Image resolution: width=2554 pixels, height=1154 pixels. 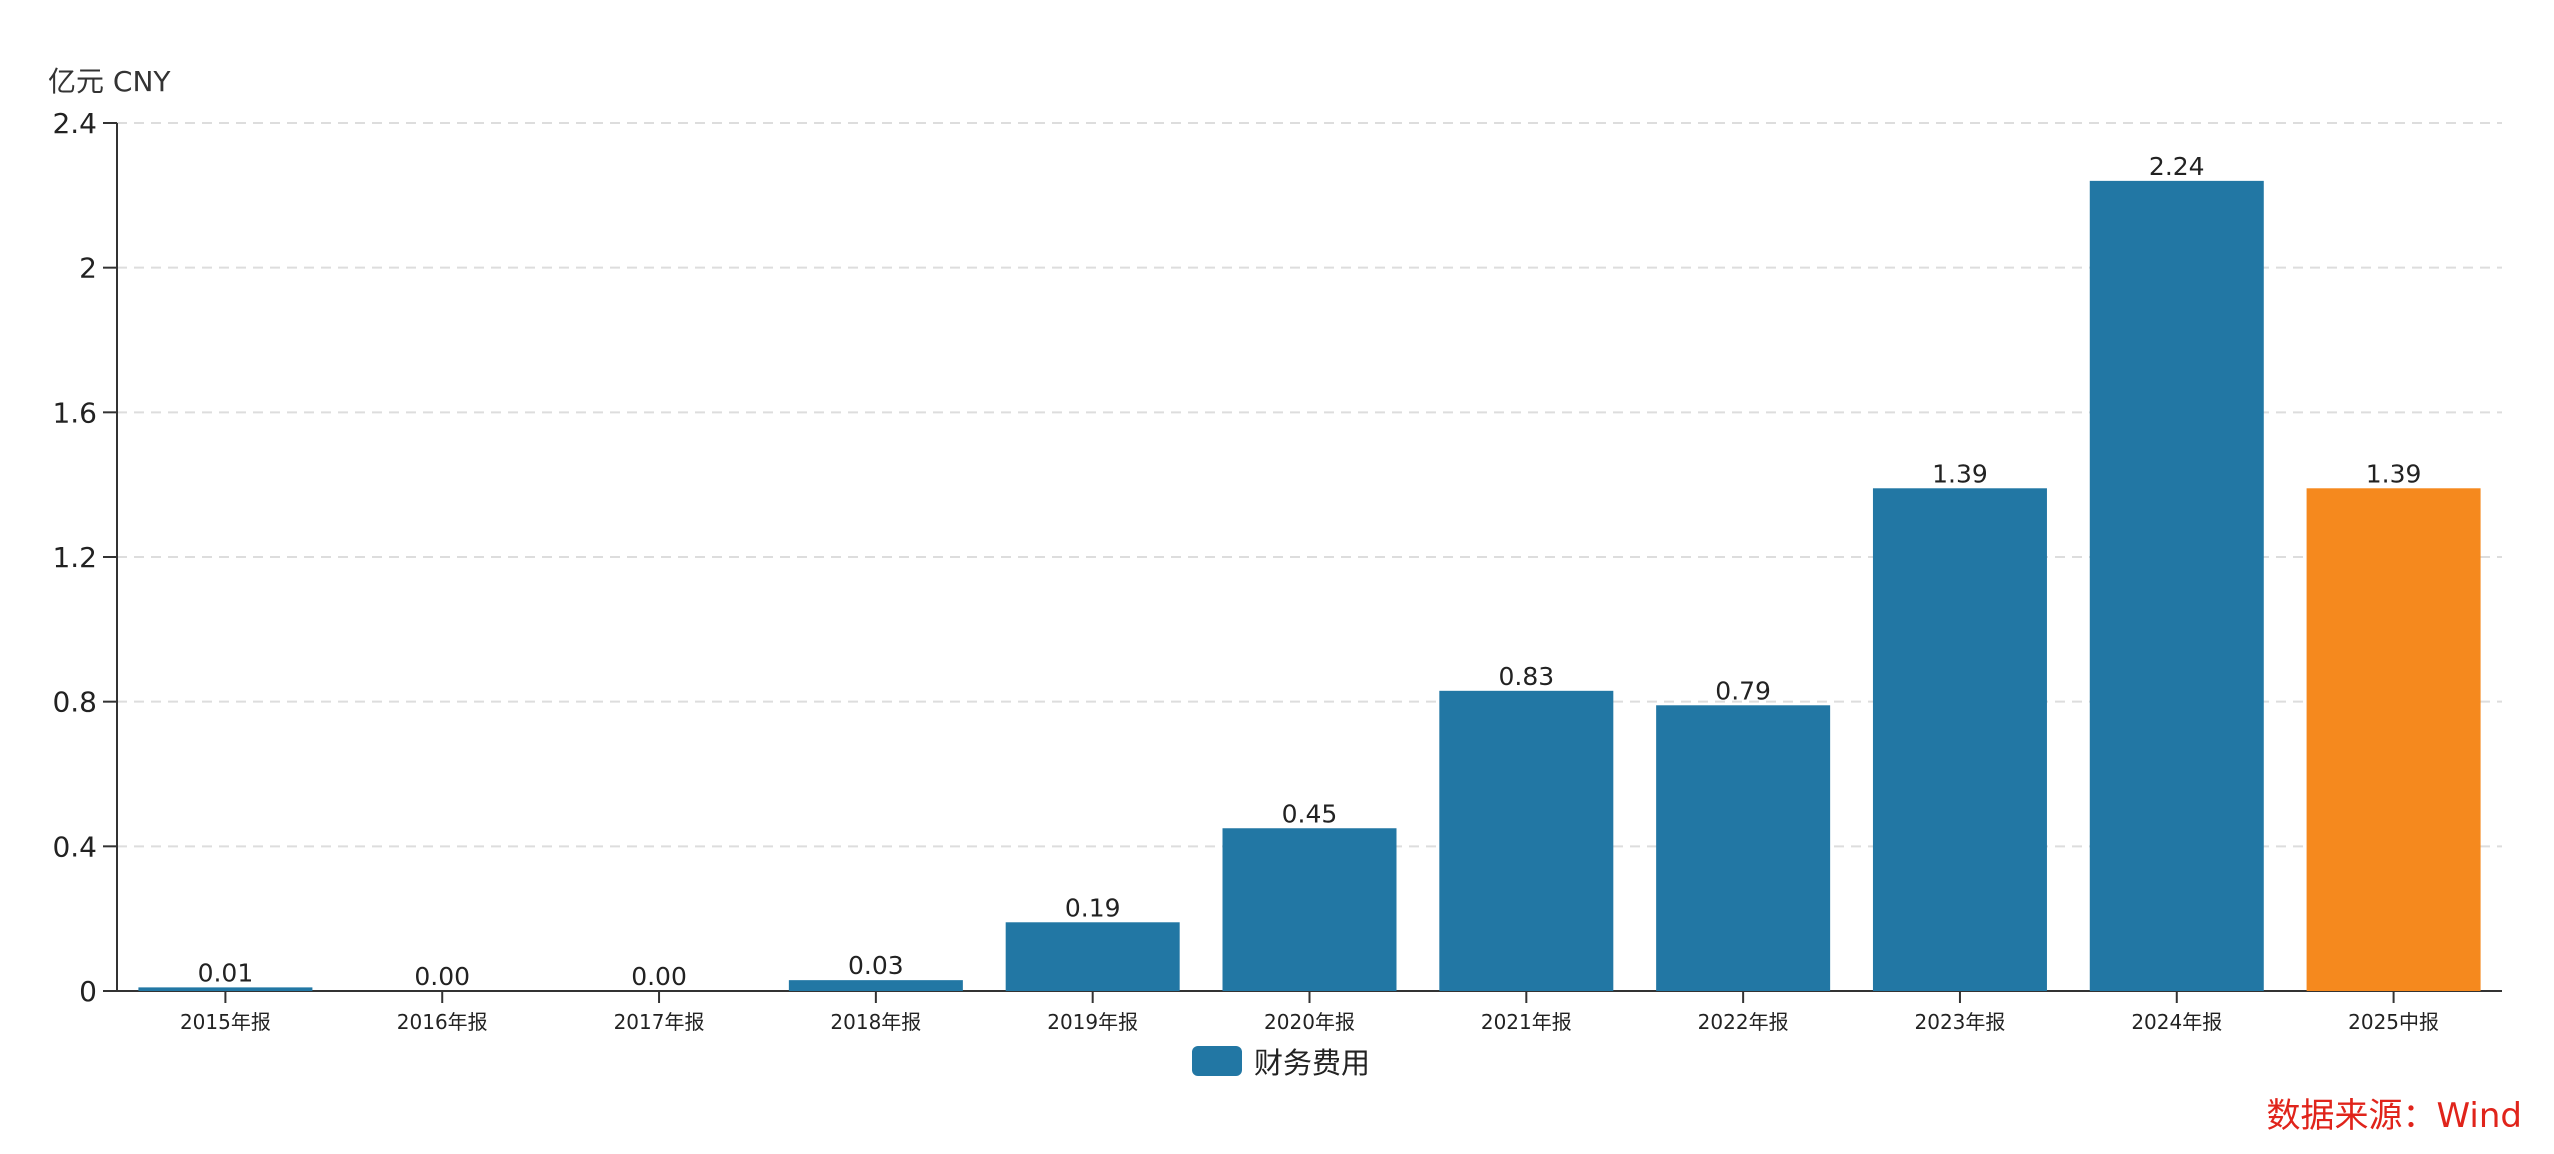 What do you see at coordinates (2393, 1022) in the screenshot?
I see `x-tick-label: 2025中报` at bounding box center [2393, 1022].